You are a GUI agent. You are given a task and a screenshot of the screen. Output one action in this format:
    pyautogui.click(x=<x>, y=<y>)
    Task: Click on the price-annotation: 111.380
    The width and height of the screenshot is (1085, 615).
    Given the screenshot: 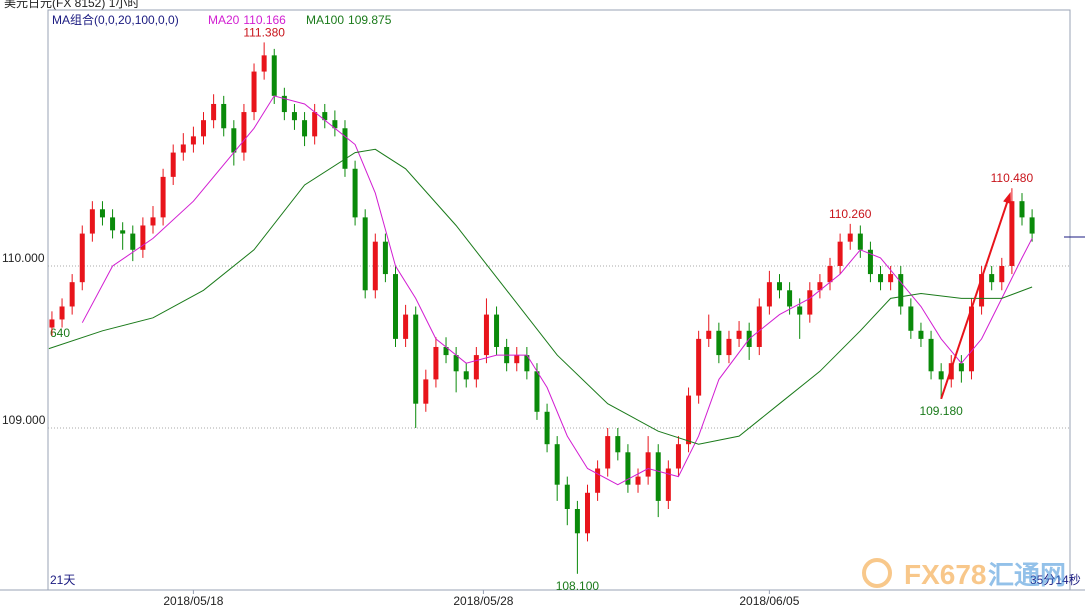 What is the action you would take?
    pyautogui.click(x=264, y=32)
    